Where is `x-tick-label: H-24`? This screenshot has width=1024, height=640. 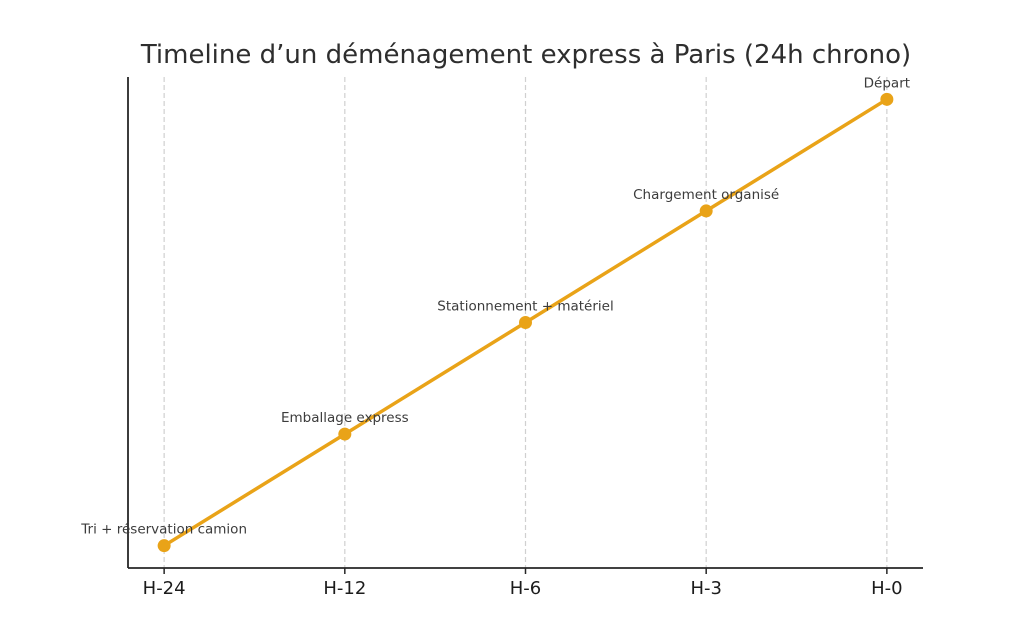 x-tick-label: H-24 is located at coordinates (164, 588).